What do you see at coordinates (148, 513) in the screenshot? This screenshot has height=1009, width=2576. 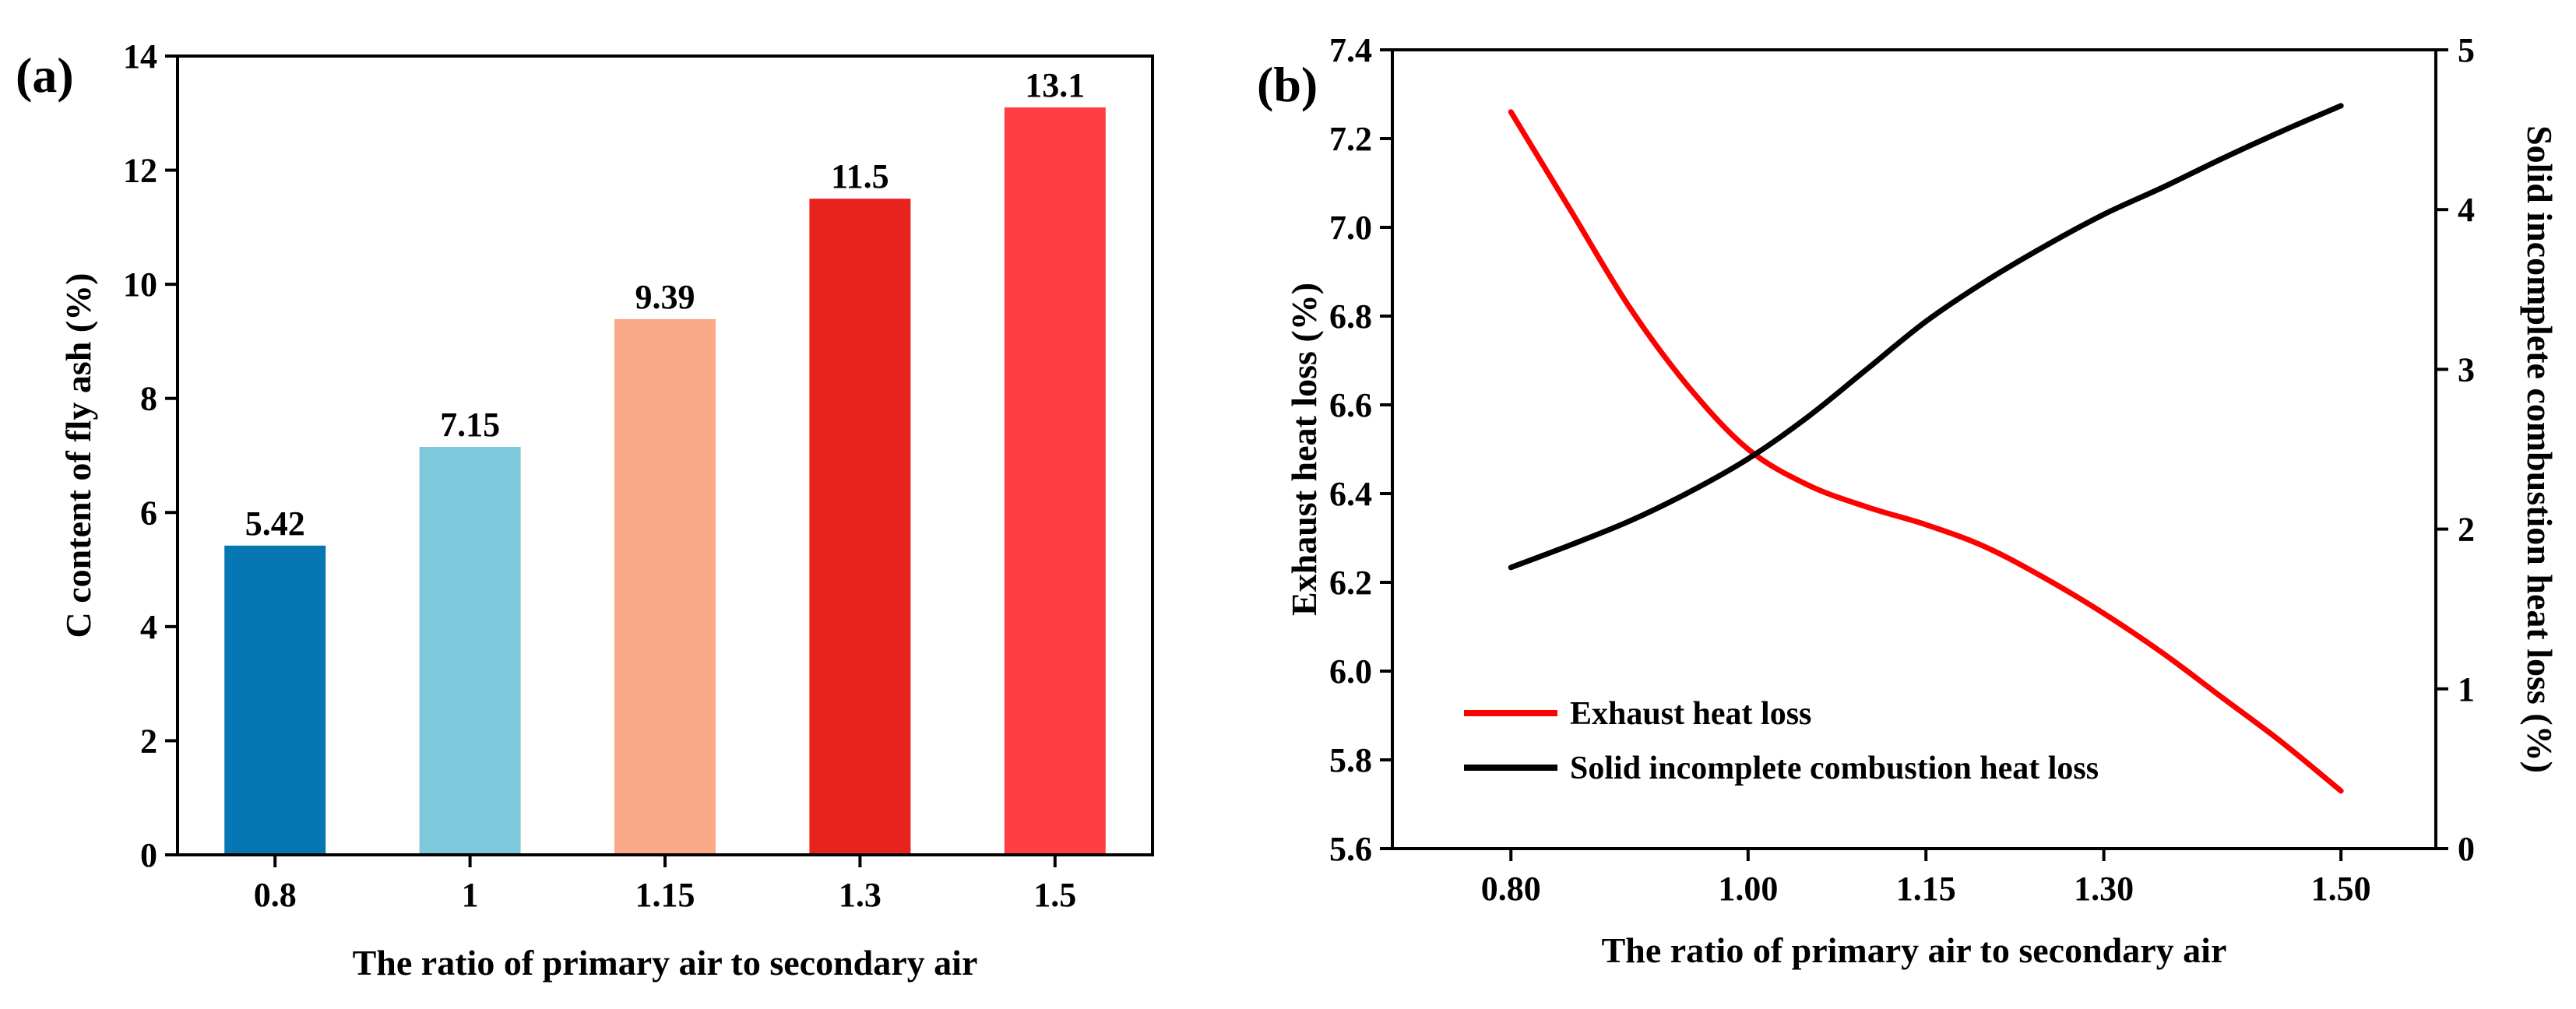 I see `y-tick-label: 6` at bounding box center [148, 513].